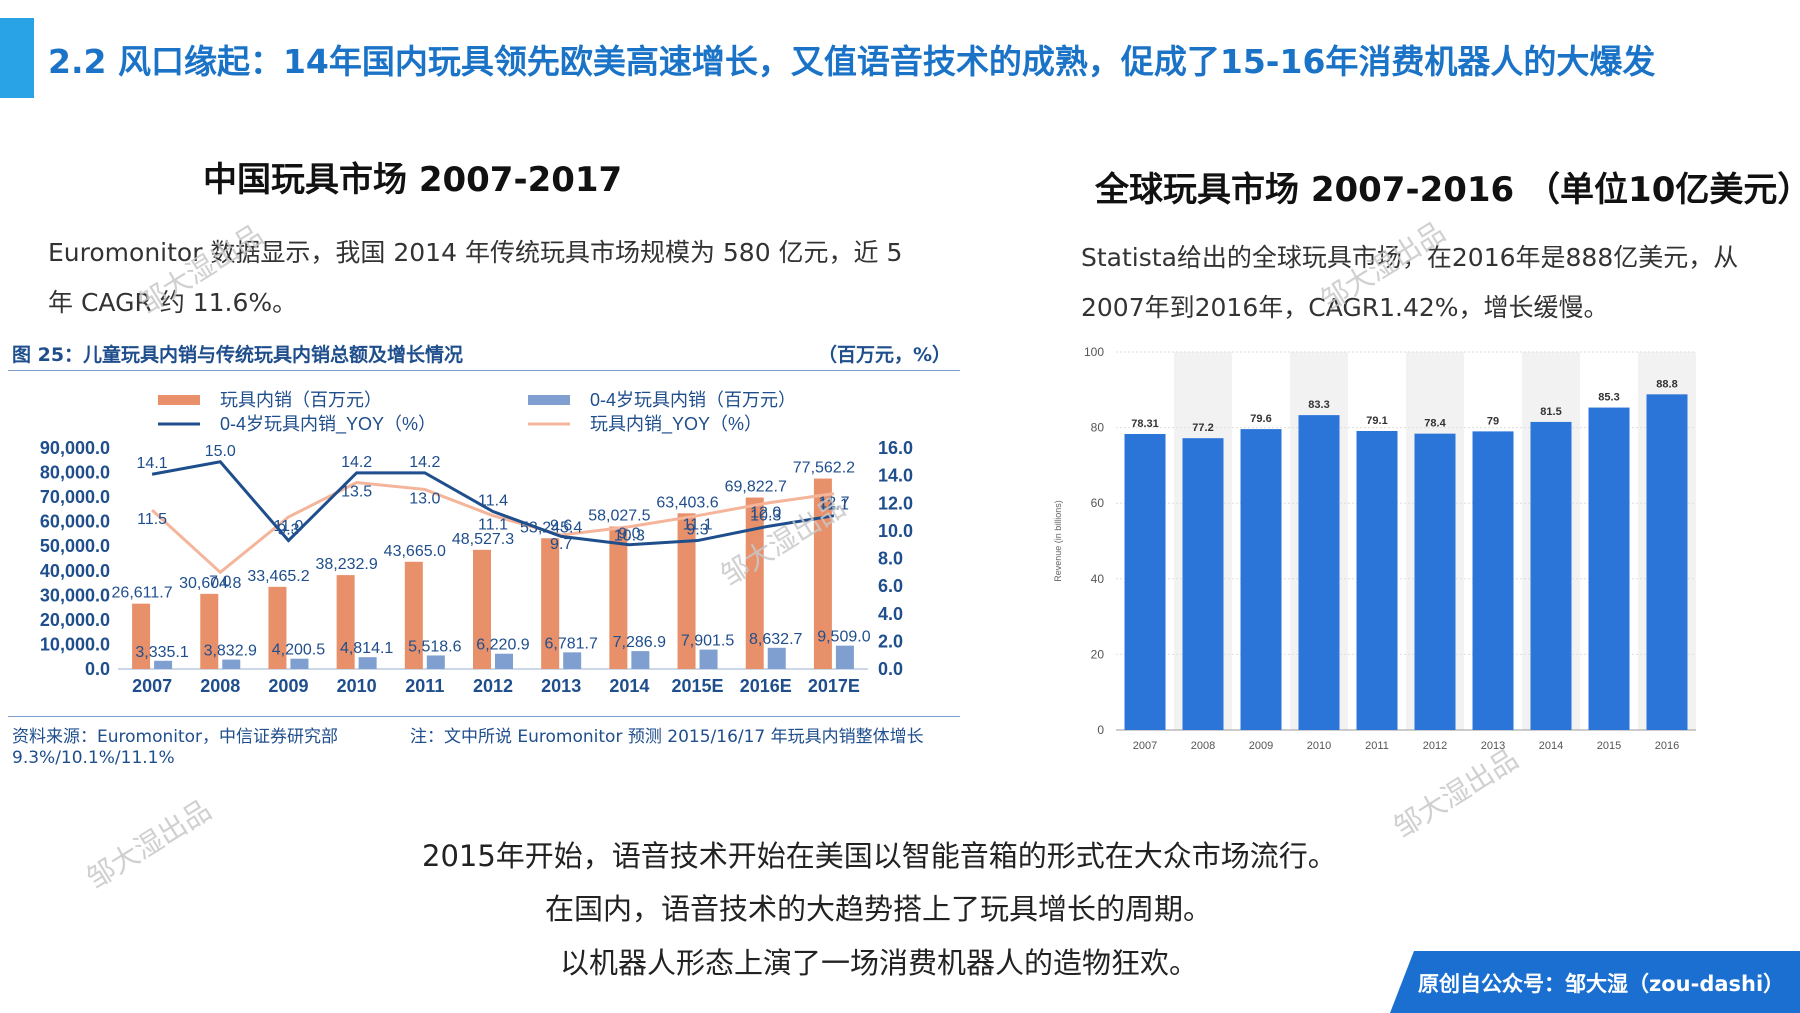  Describe the element at coordinates (843, 637) in the screenshot. I see `bar-value-label: 9,509.0` at that location.